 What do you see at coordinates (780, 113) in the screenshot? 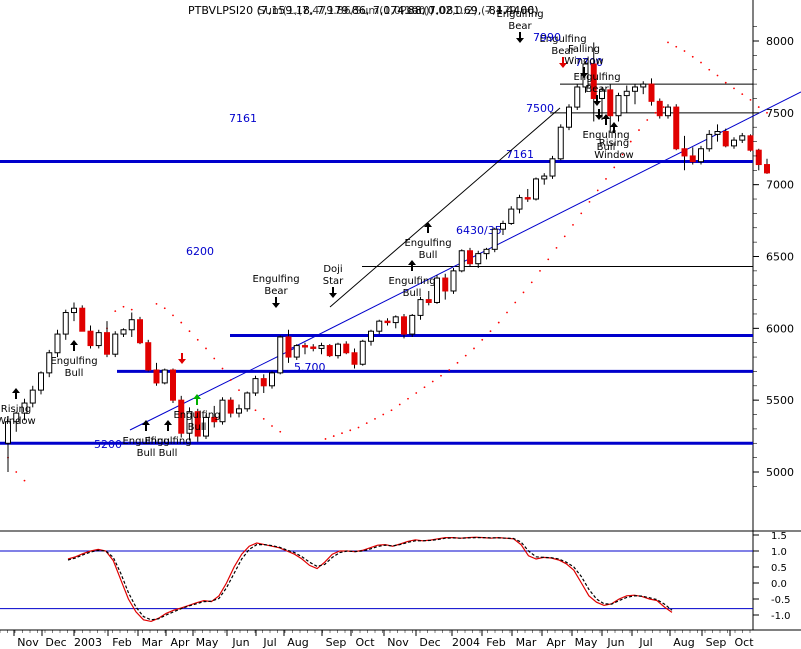
I see `y-tick-label: 7500` at bounding box center [780, 113].